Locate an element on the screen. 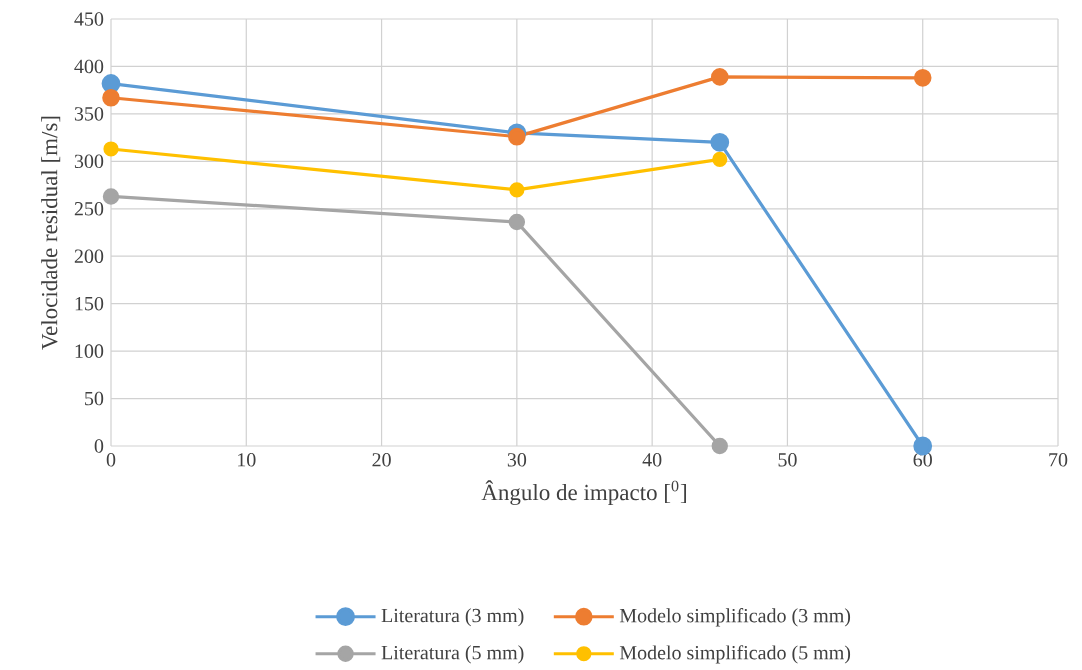 The image size is (1082, 670). y-axis-title: Velocidade residual [m/s] is located at coordinates (51, 233).